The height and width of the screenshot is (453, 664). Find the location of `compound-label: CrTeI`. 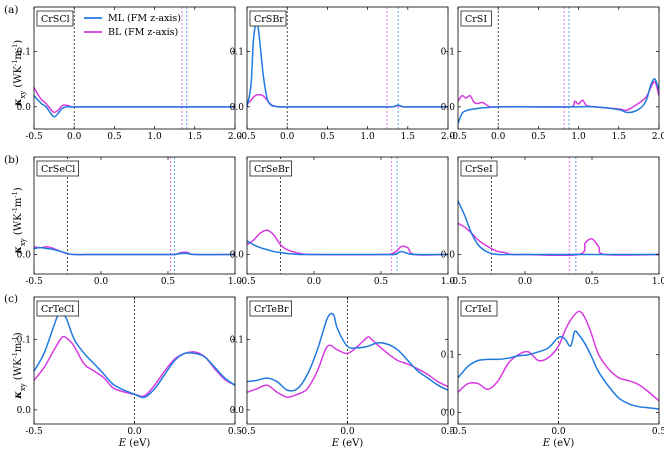

compound-label: CrTeI is located at coordinates (478, 309).